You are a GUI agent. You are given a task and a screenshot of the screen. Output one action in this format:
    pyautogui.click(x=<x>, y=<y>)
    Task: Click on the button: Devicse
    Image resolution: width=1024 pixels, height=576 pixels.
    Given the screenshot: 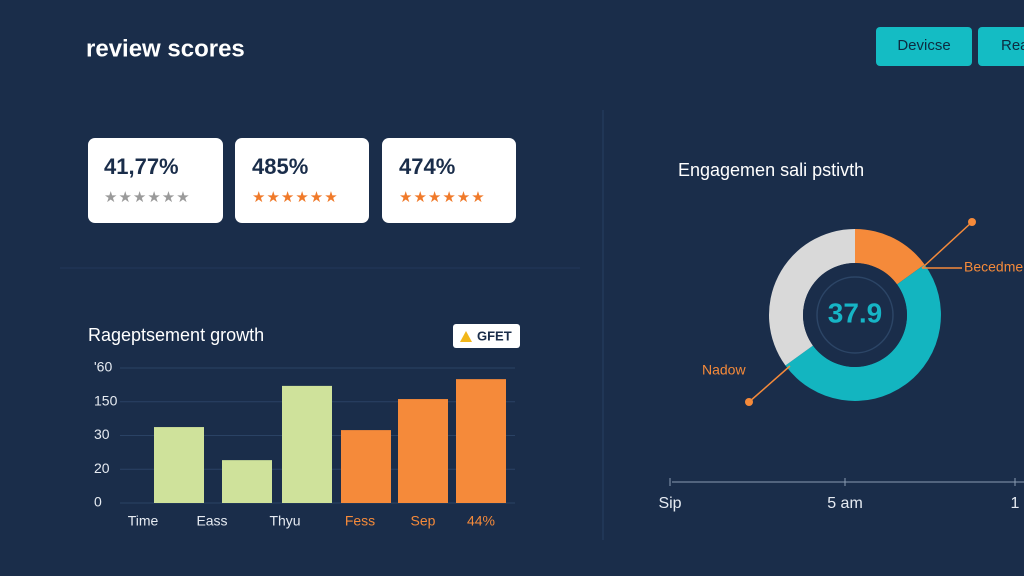 What is the action you would take?
    pyautogui.click(x=924, y=46)
    